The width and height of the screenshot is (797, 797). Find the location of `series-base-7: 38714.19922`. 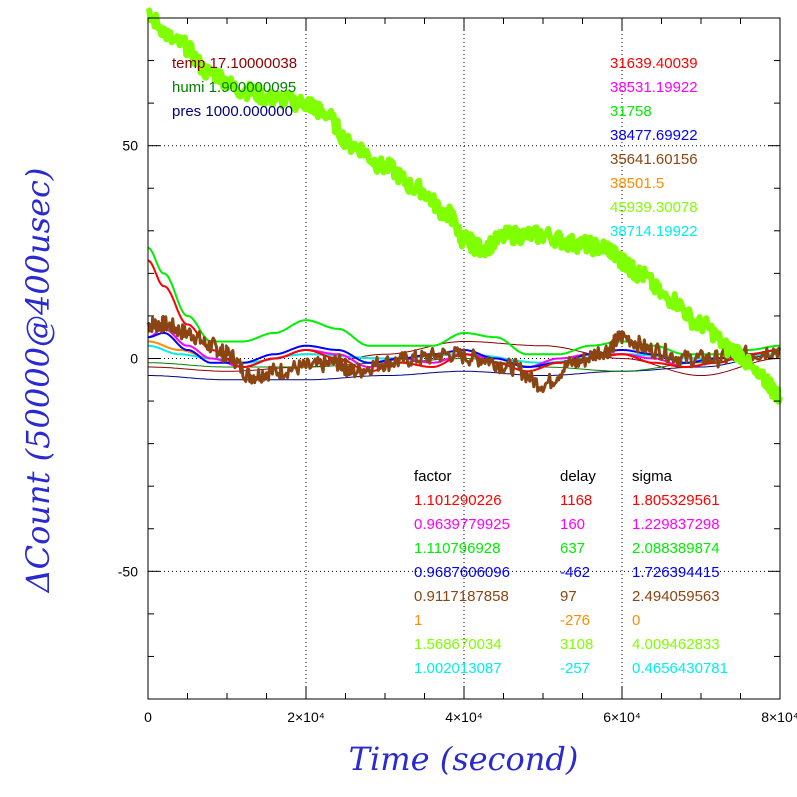

series-base-7: 38714.19922 is located at coordinates (654, 231).